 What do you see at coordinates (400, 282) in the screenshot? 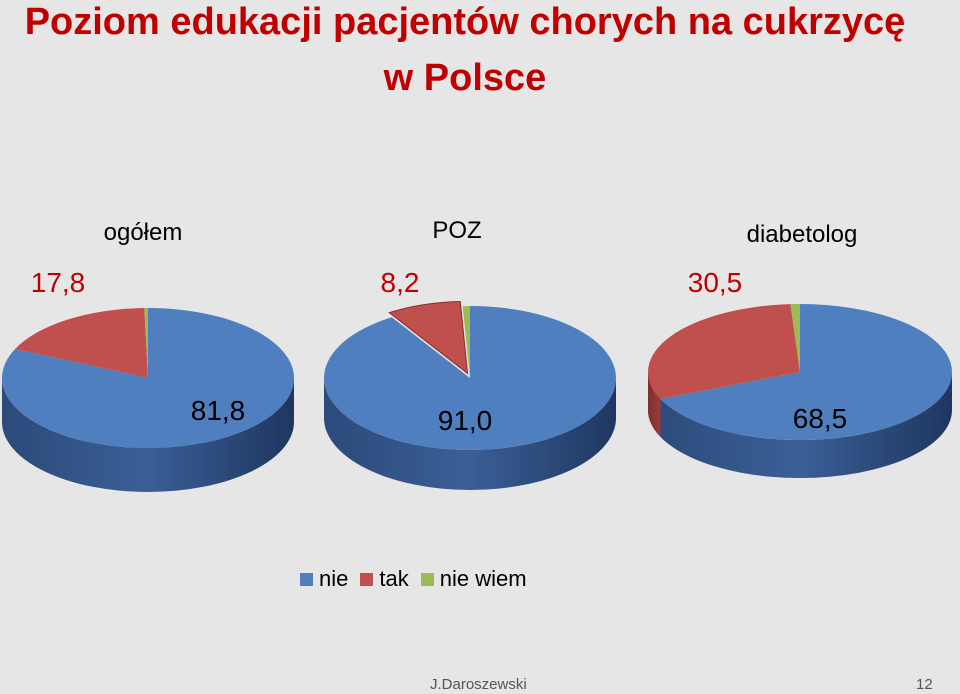
I see `data-label-tak-2: 8,2` at bounding box center [400, 282].